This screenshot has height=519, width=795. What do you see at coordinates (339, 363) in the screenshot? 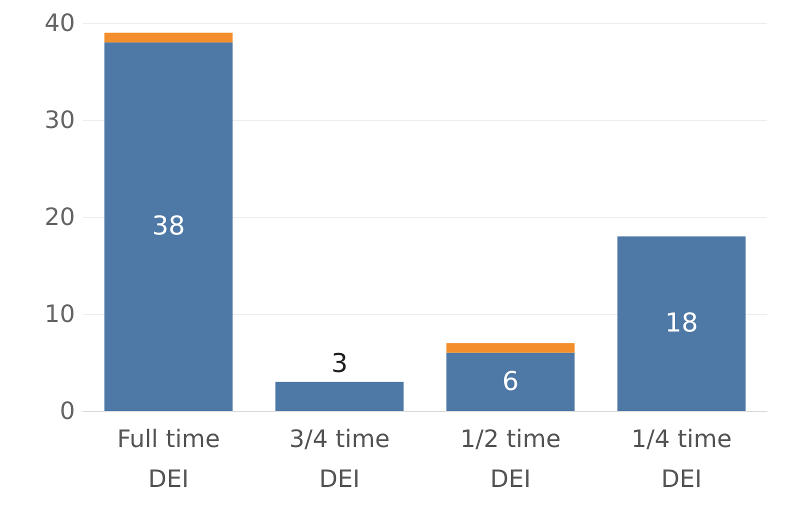
I see `data-label: 3` at bounding box center [339, 363].